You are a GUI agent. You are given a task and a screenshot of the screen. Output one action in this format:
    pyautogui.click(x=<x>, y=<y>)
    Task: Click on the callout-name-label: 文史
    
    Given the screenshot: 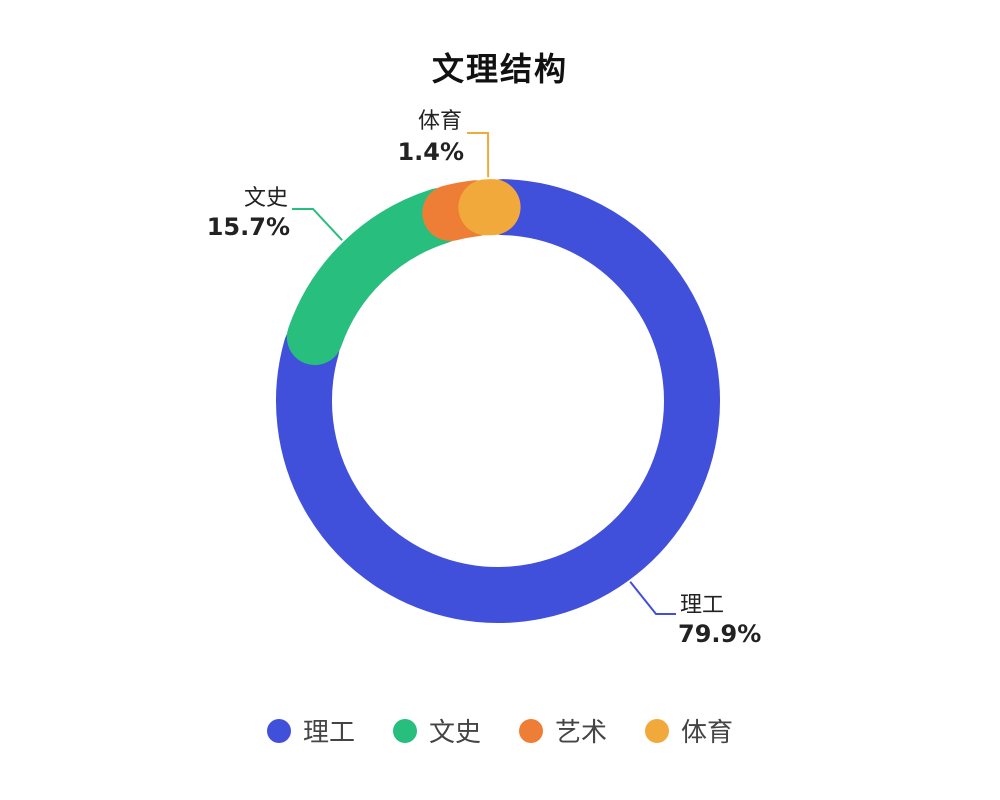 What is the action you would take?
    pyautogui.click(x=266, y=198)
    